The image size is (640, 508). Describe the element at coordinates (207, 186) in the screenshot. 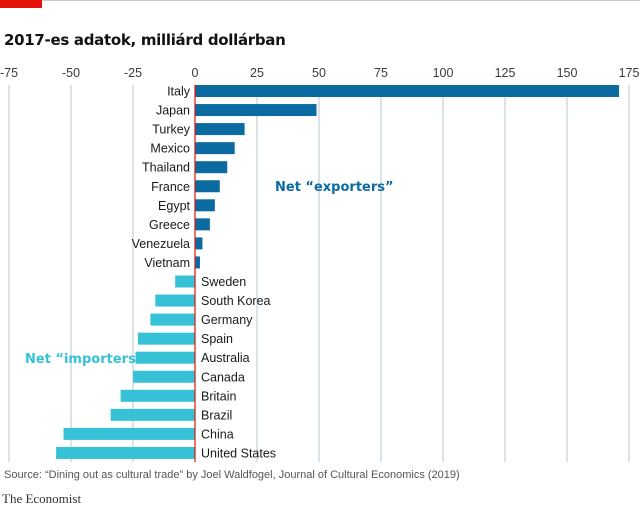

I see `bar-france` at that location.